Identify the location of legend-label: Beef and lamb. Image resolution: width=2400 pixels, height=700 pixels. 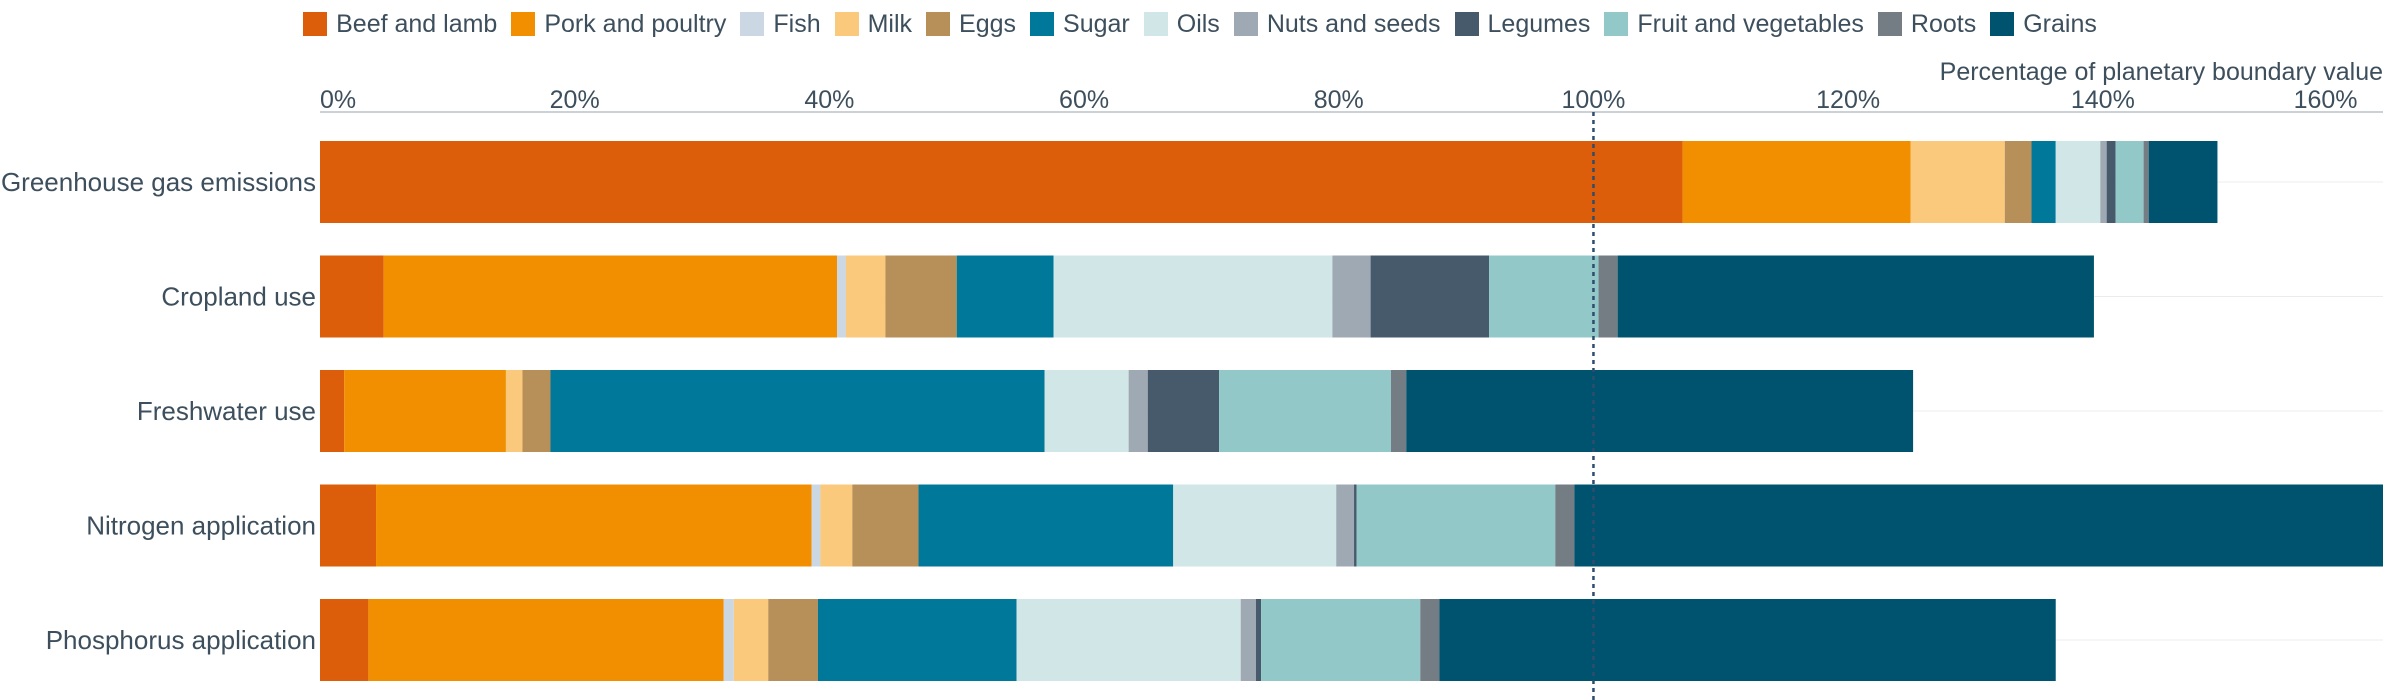
(417, 23).